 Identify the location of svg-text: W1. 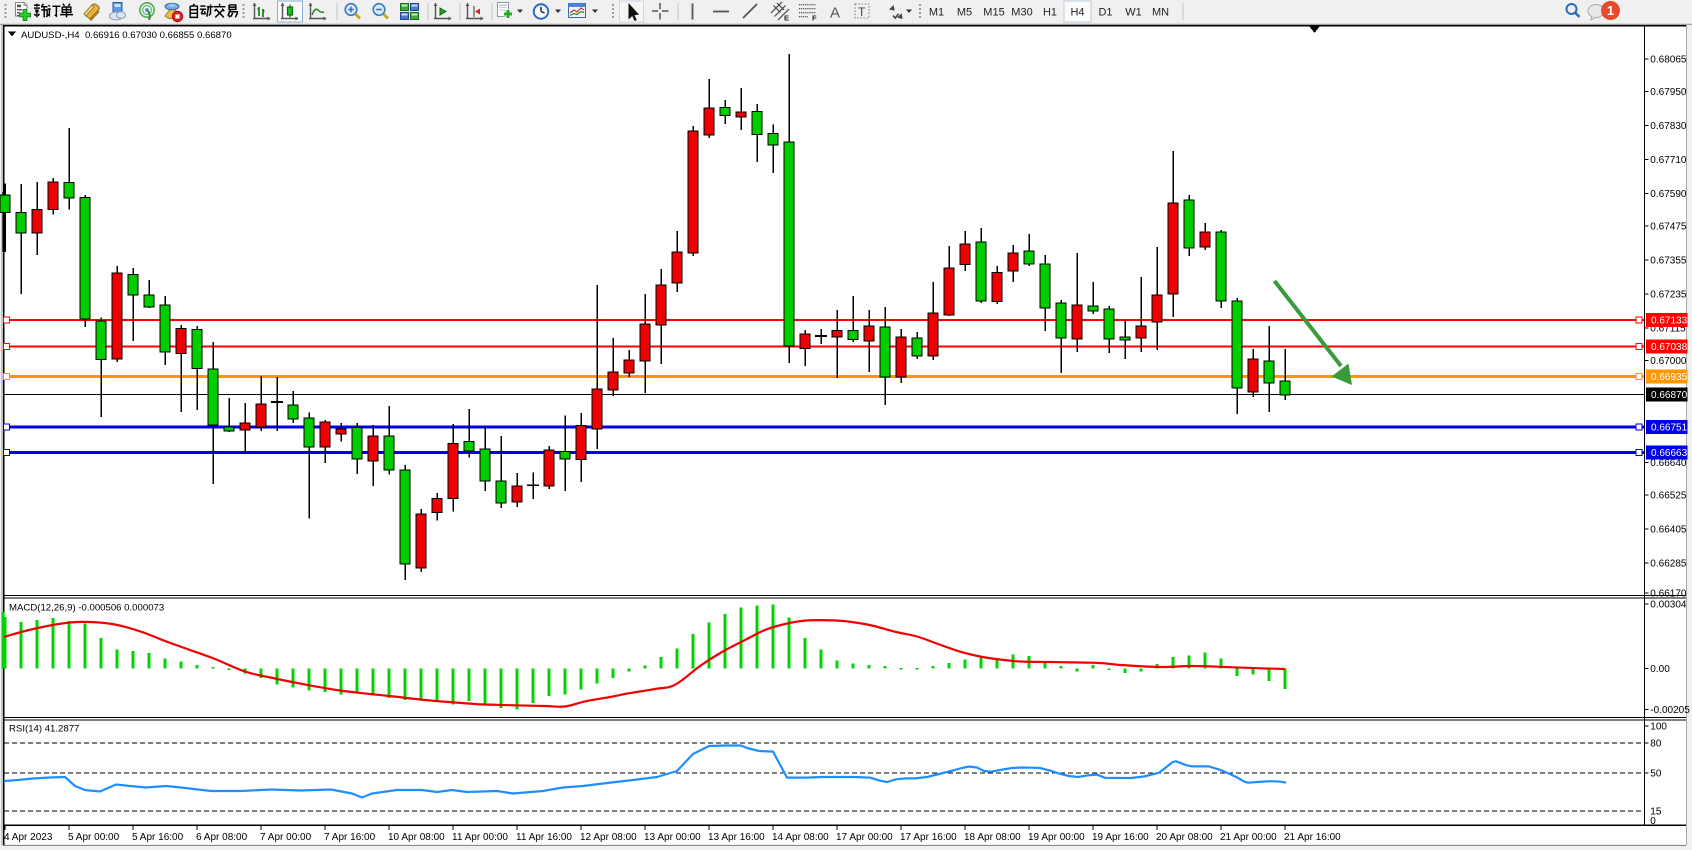
(1133, 13).